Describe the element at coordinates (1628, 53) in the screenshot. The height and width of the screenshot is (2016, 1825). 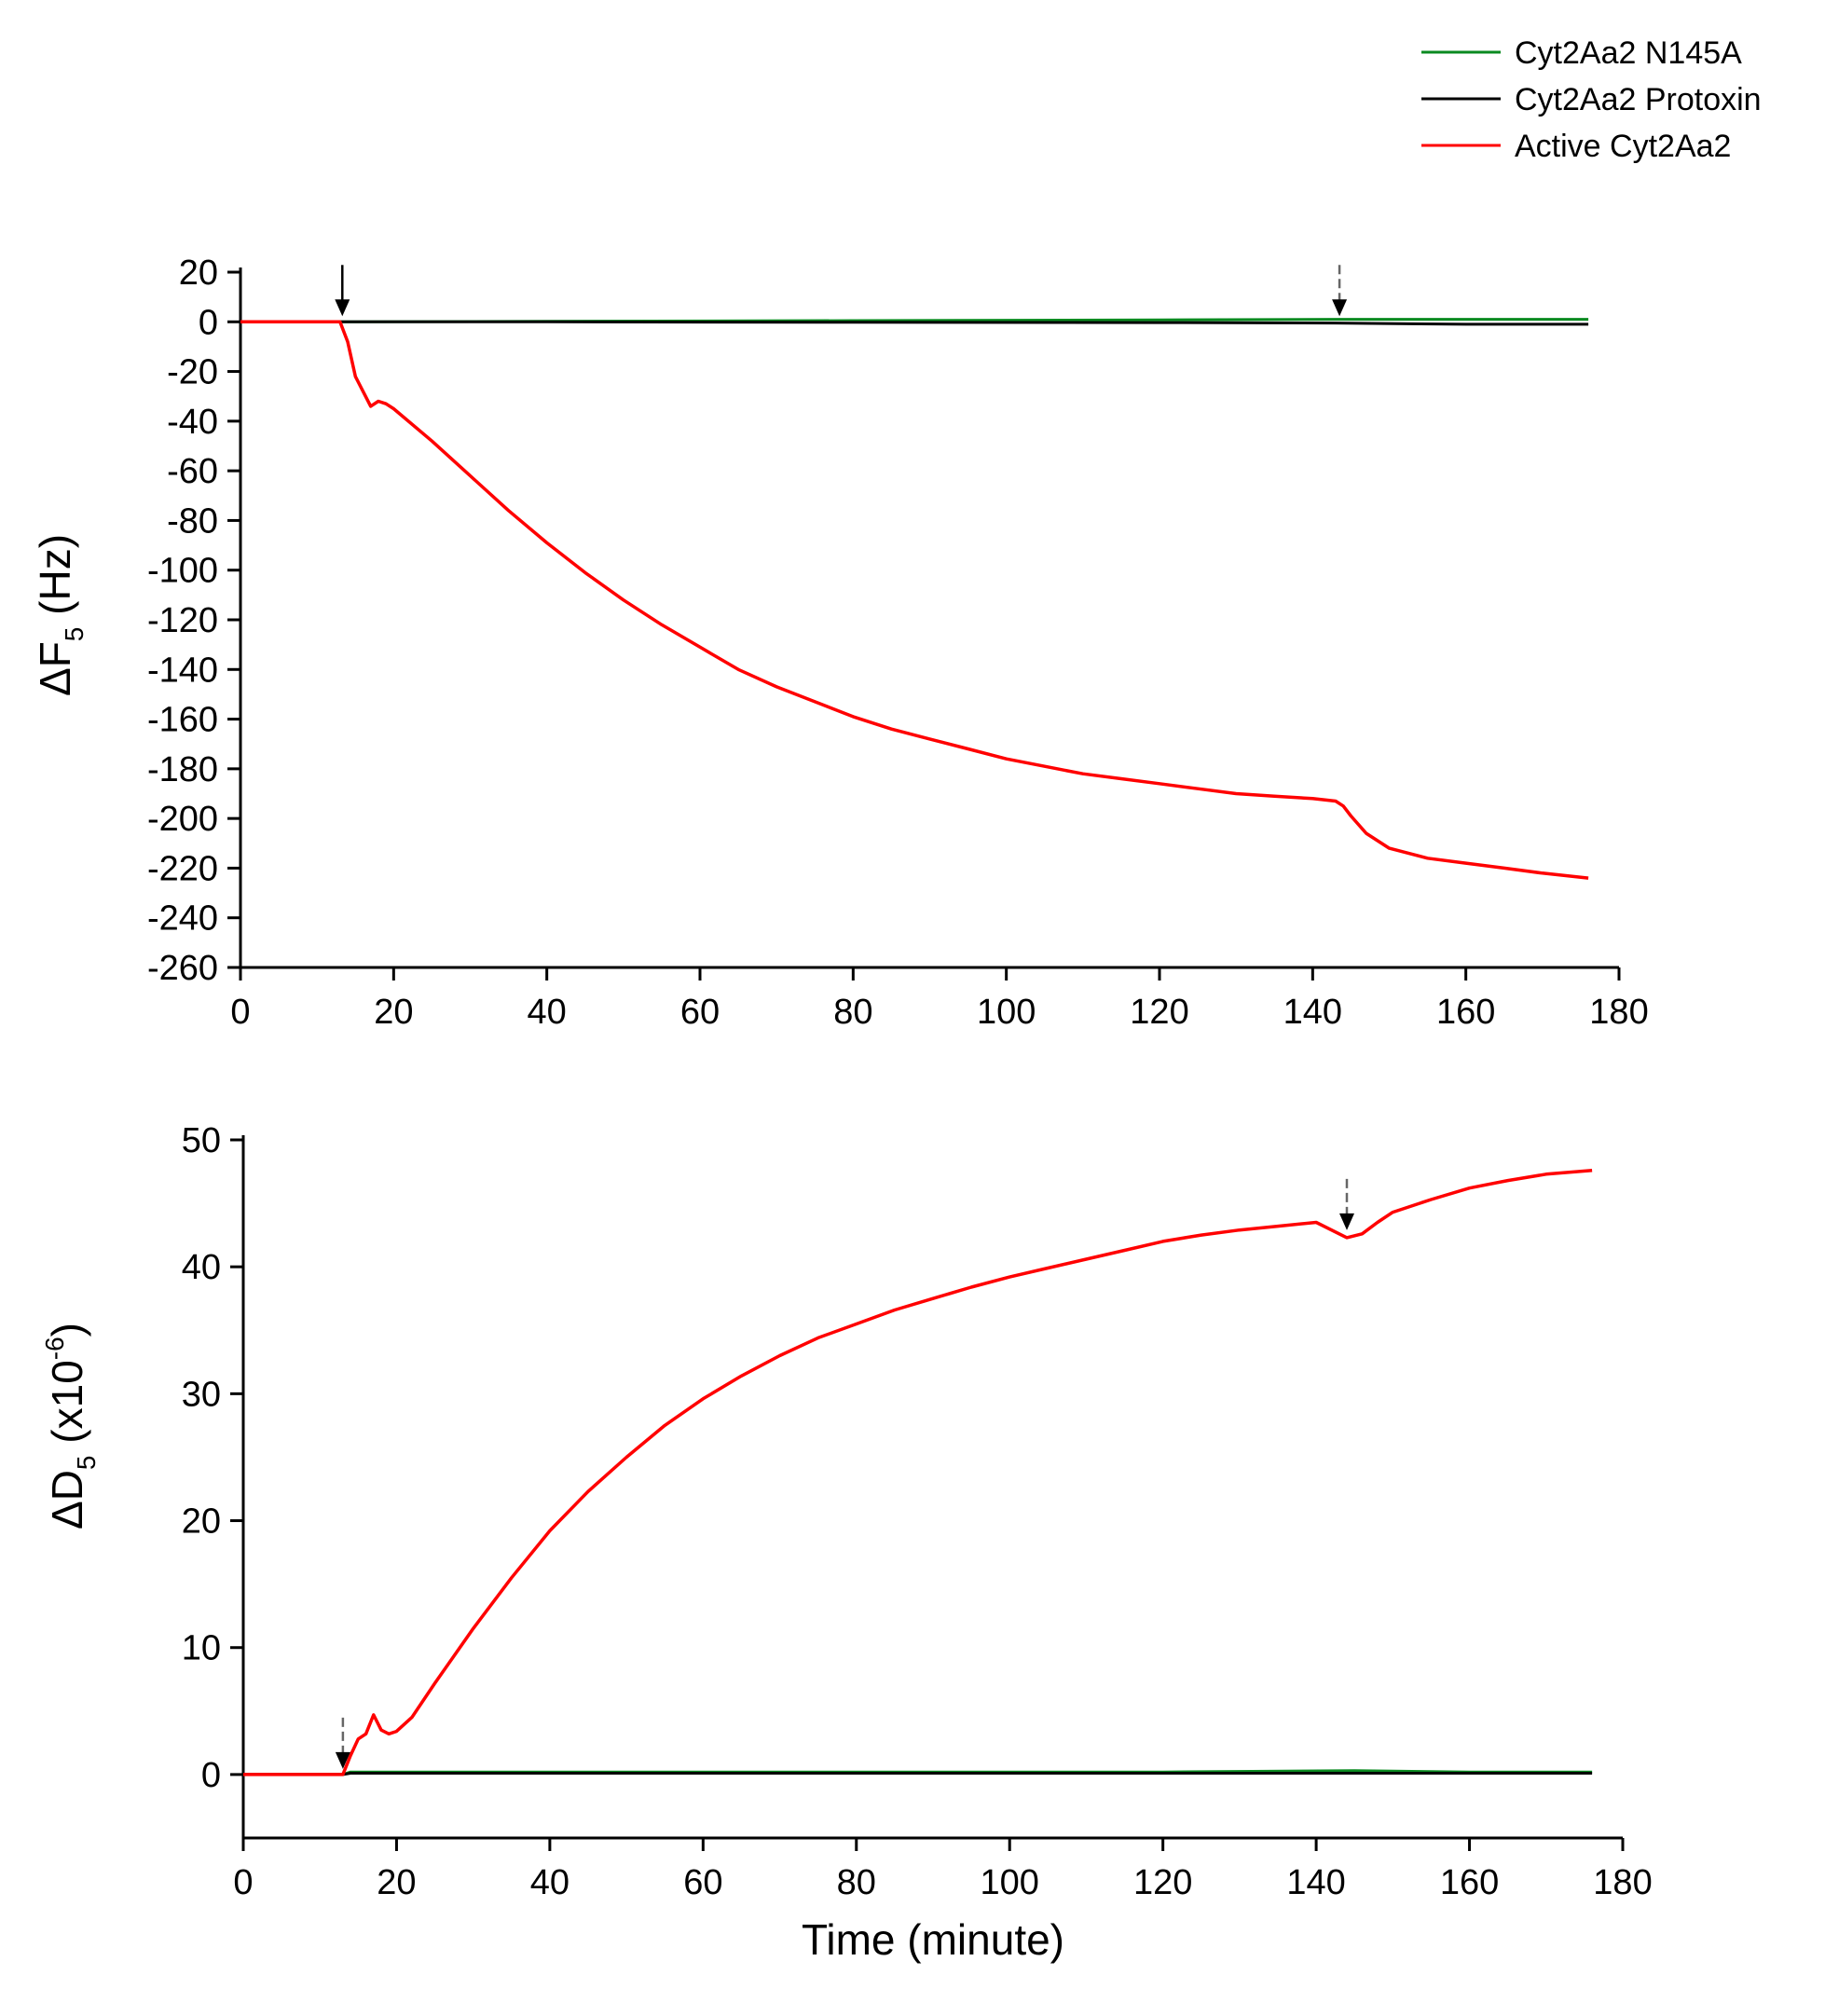
I see `legend-label-n145a: Cyt2Aa2 N145A` at that location.